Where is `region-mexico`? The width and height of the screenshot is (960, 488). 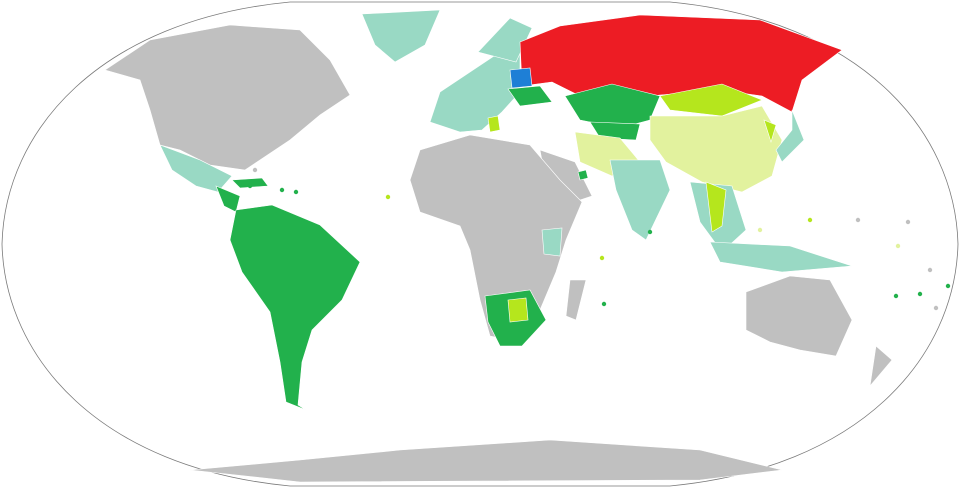
region-mexico is located at coordinates (196, 168).